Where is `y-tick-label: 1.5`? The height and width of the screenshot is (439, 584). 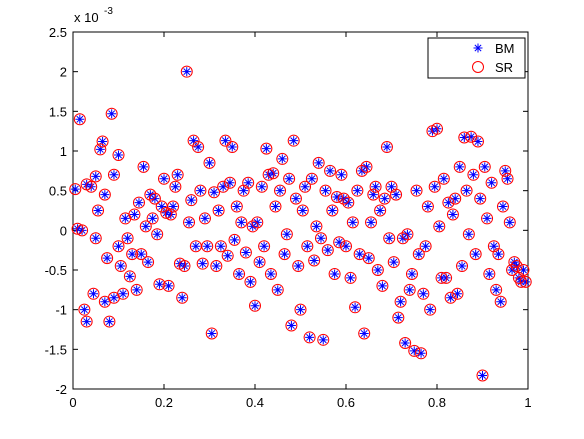
y-tick-label: 1.5 is located at coordinates (58, 111).